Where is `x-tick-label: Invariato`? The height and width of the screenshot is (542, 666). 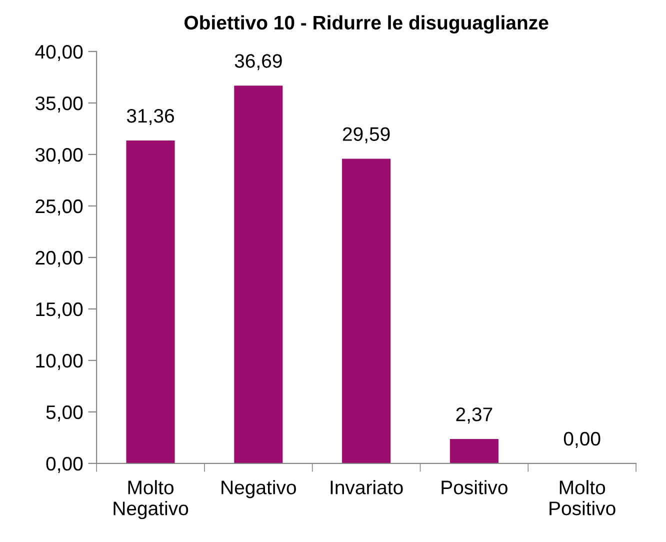 x-tick-label: Invariato is located at coordinates (366, 487).